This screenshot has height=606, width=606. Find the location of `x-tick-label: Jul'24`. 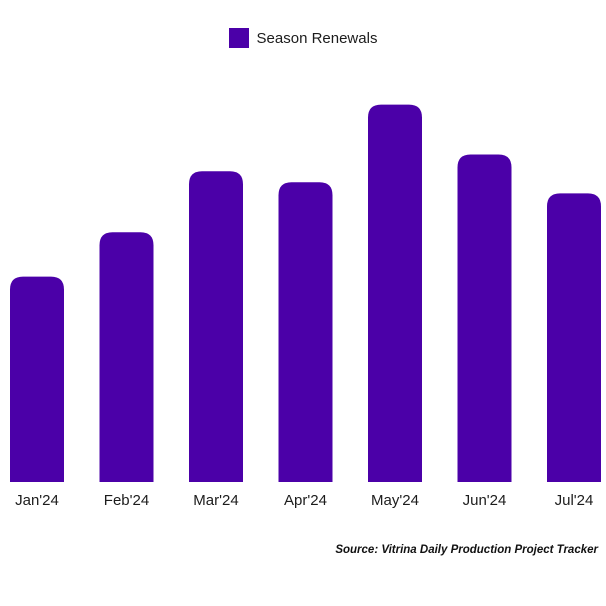

x-tick-label: Jul'24 is located at coordinates (574, 500).